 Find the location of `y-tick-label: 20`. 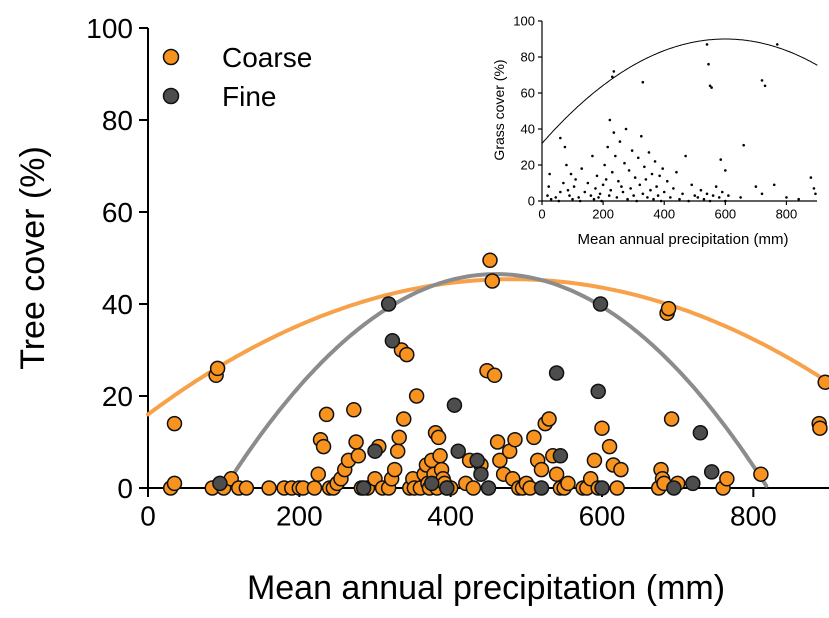

y-tick-label: 20 is located at coordinates (117, 396).